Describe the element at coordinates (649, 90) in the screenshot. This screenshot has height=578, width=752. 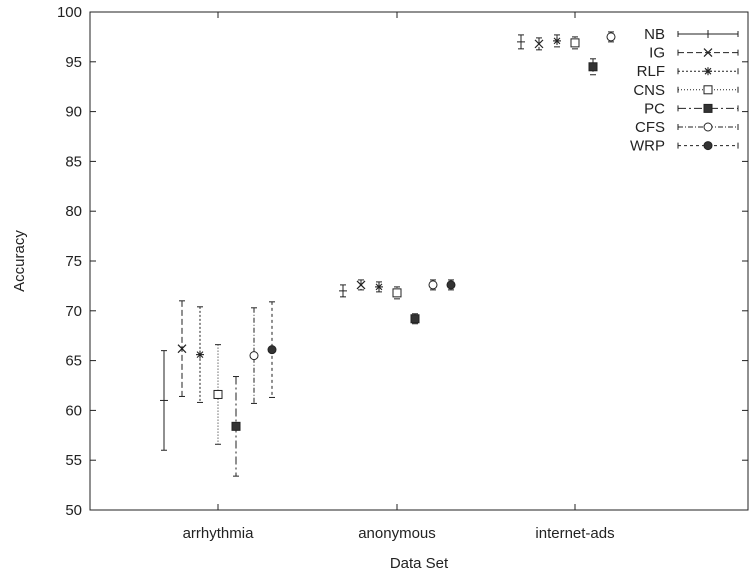
I see `legend-label: CNS` at that location.